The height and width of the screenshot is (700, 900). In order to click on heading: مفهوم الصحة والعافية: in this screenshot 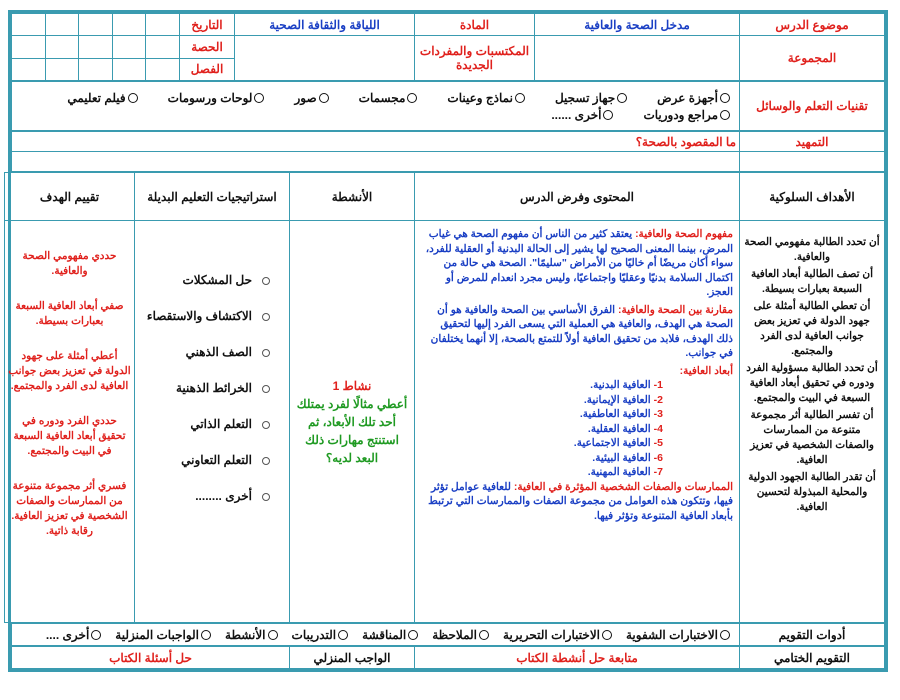, I will do `click(684, 234)`.